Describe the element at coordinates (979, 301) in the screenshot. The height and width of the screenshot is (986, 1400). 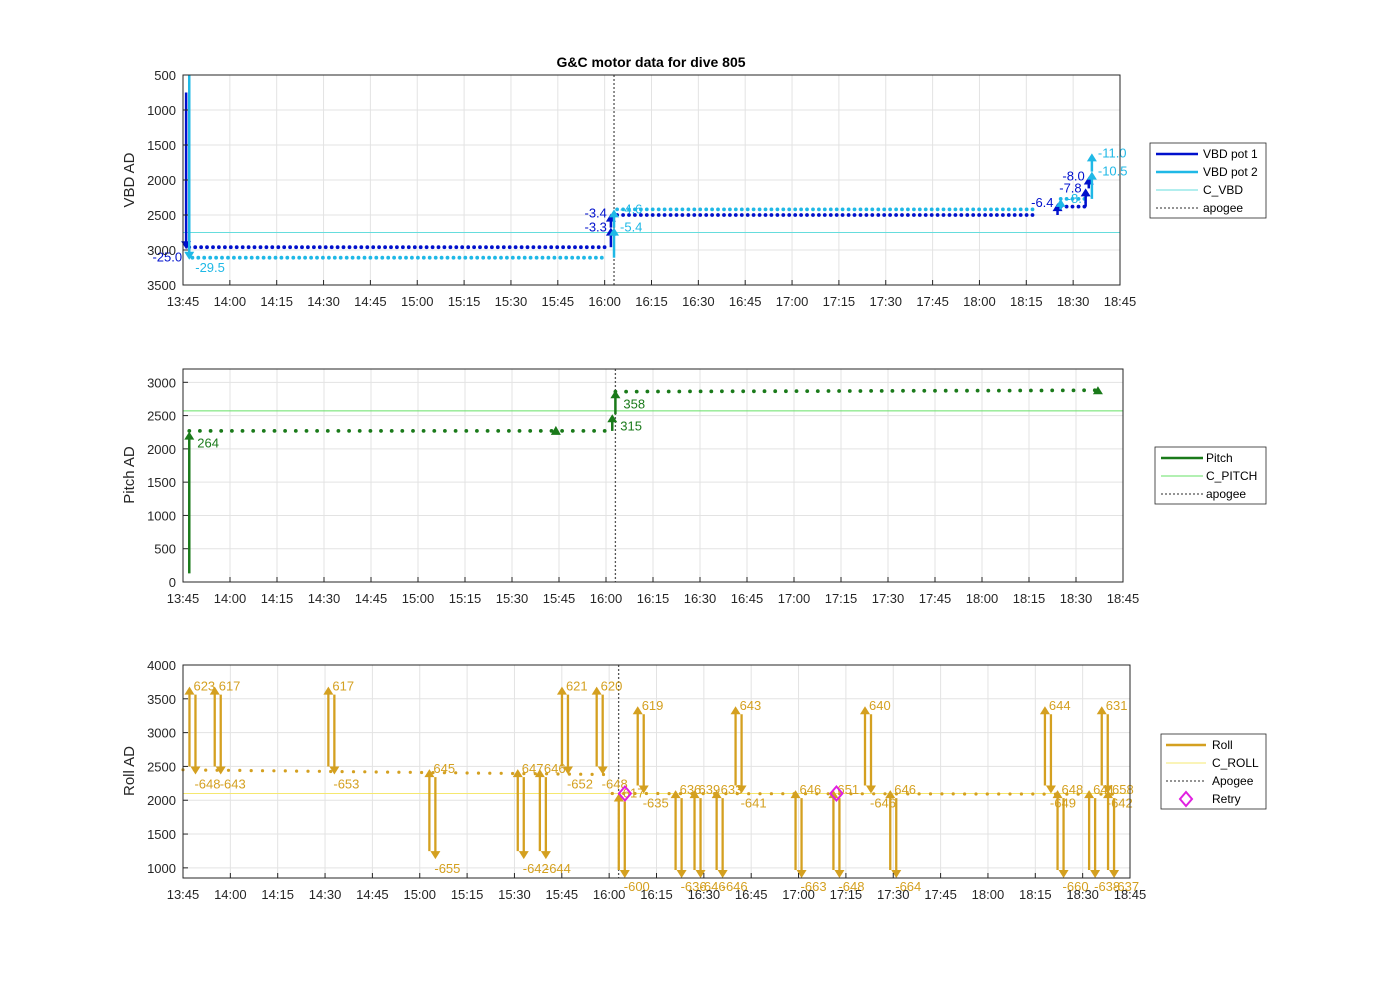
I see `vbd-x-tick-label: 18:00` at that location.